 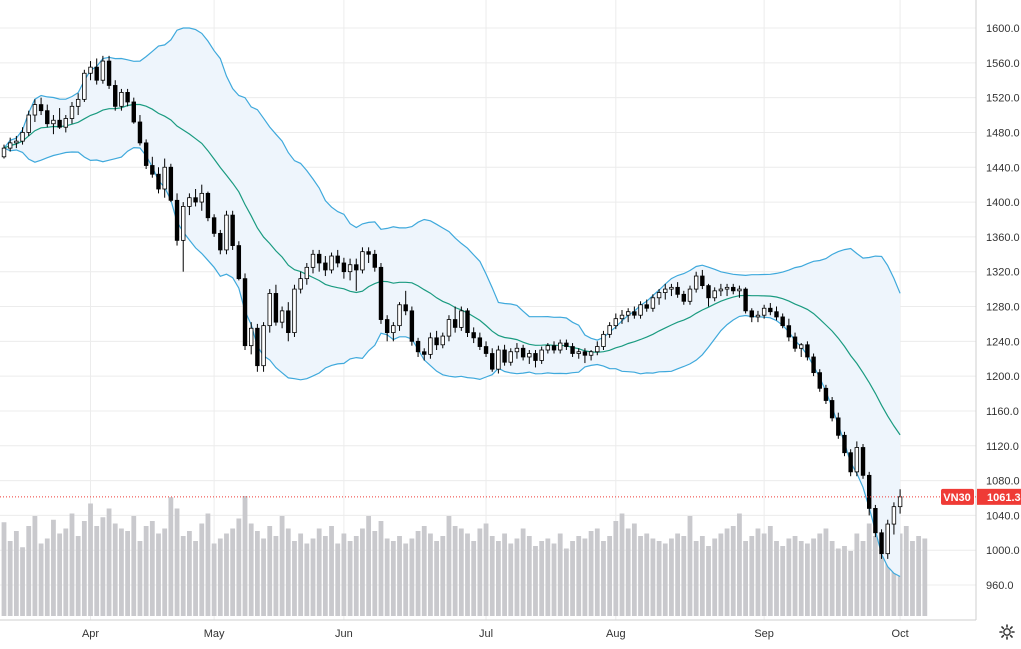 What do you see at coordinates (1007, 632) in the screenshot?
I see `settings-gear-icon` at bounding box center [1007, 632].